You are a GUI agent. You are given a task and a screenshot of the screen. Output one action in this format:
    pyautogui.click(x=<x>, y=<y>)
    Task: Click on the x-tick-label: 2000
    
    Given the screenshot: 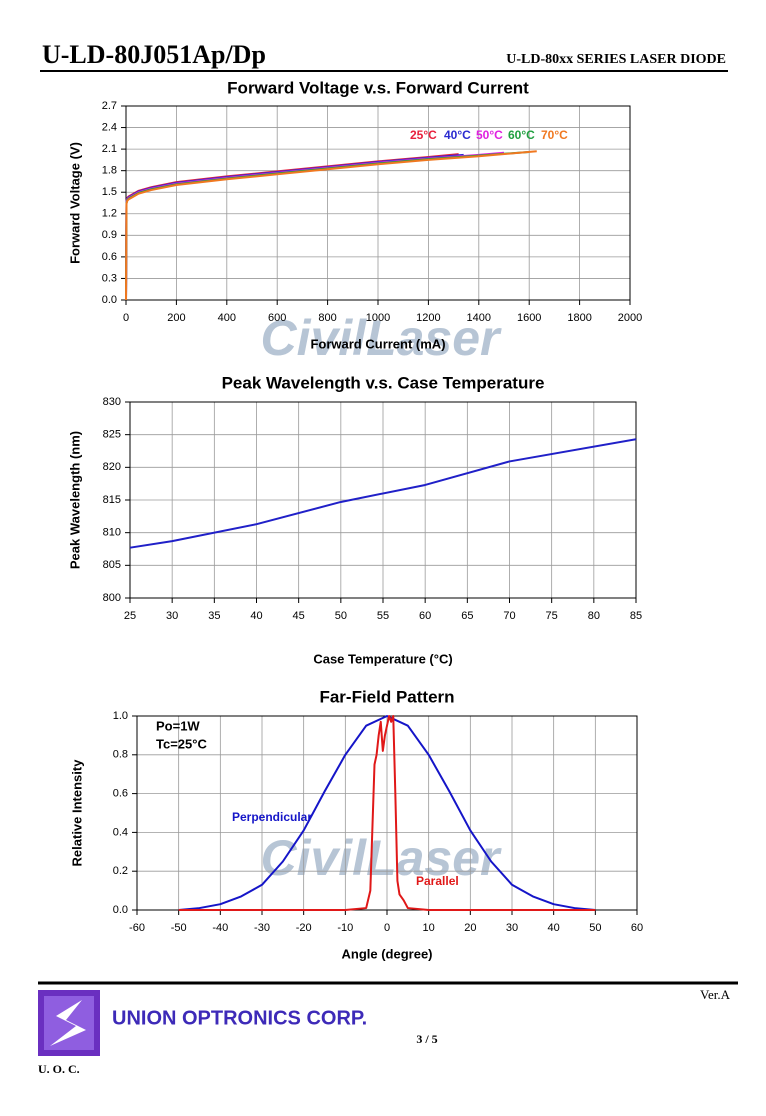 What is the action you would take?
    pyautogui.click(x=630, y=318)
    